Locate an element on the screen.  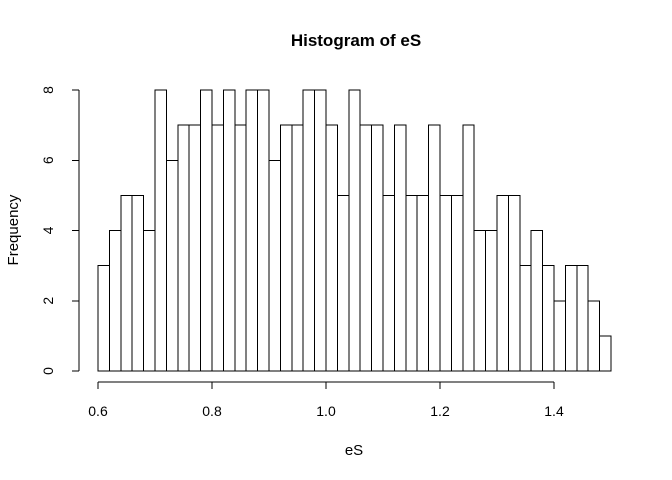
chart-title: Histogram of eS is located at coordinates (356, 40).